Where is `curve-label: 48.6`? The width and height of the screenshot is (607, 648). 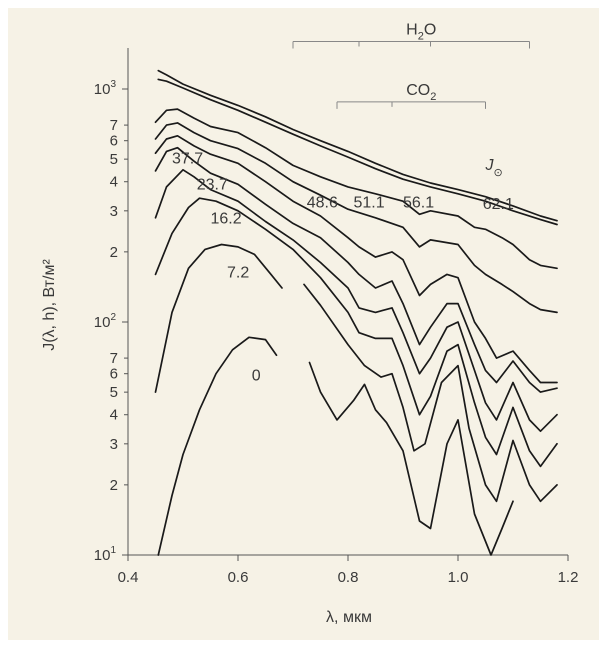
curve-label: 48.6 is located at coordinates (322, 203).